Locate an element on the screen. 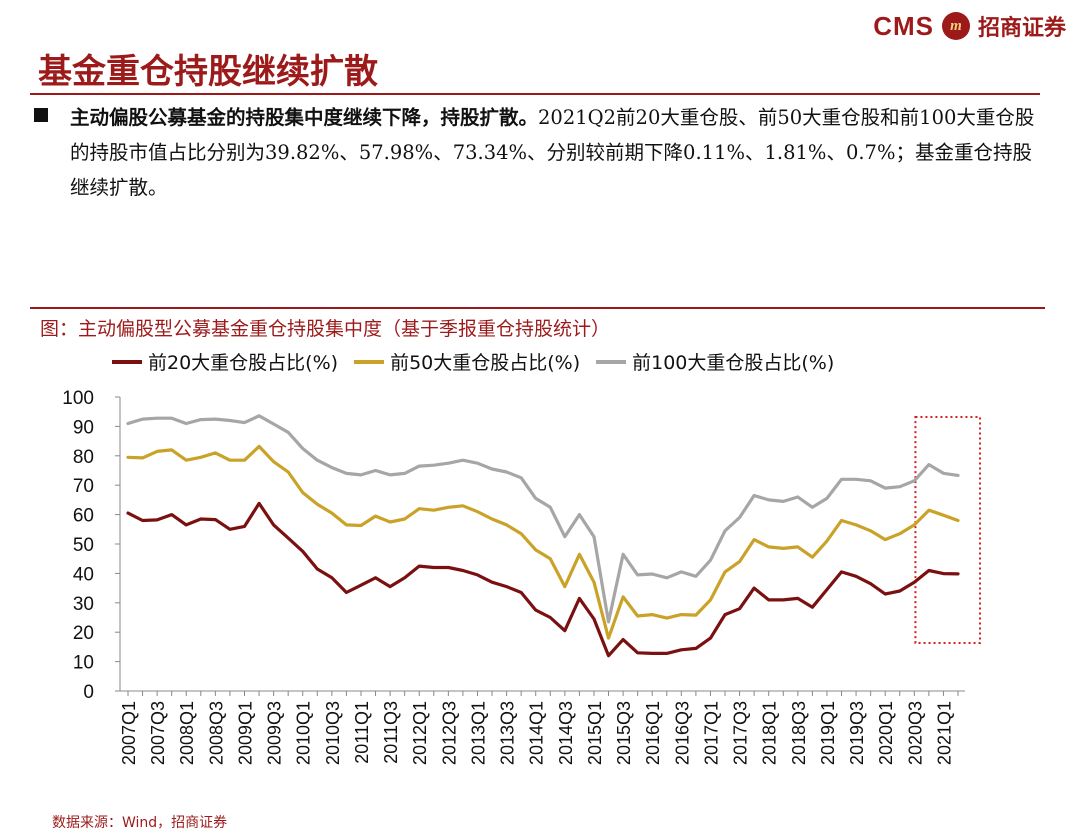 The width and height of the screenshot is (1080, 840). y-tick-label: 40 is located at coordinates (83, 574).